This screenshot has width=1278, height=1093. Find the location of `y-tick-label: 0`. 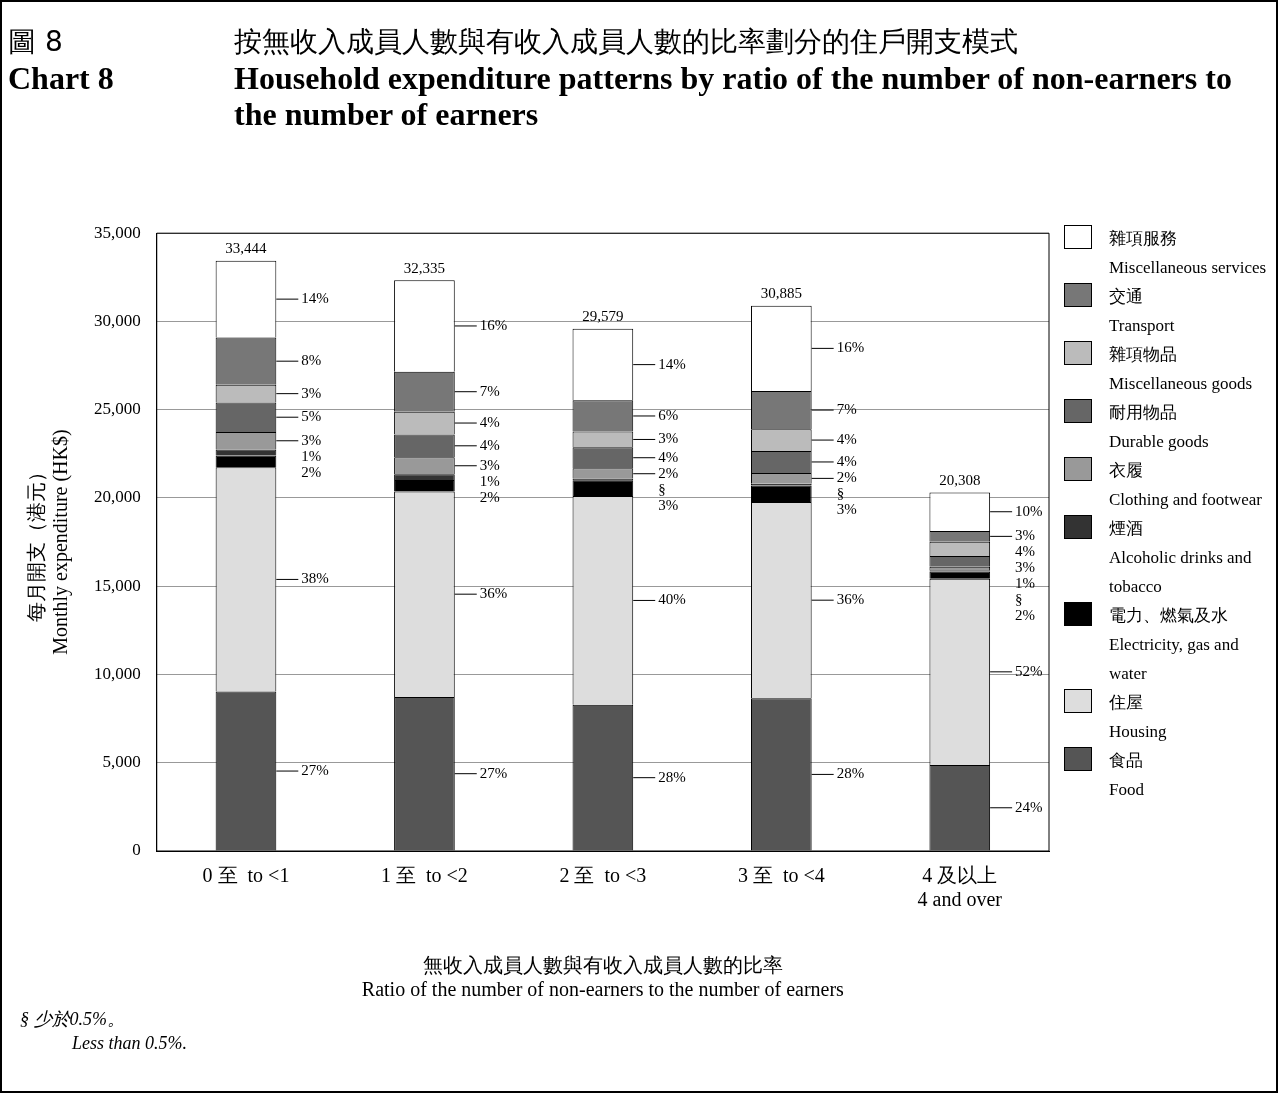

y-tick-label: 0 is located at coordinates (136, 850).